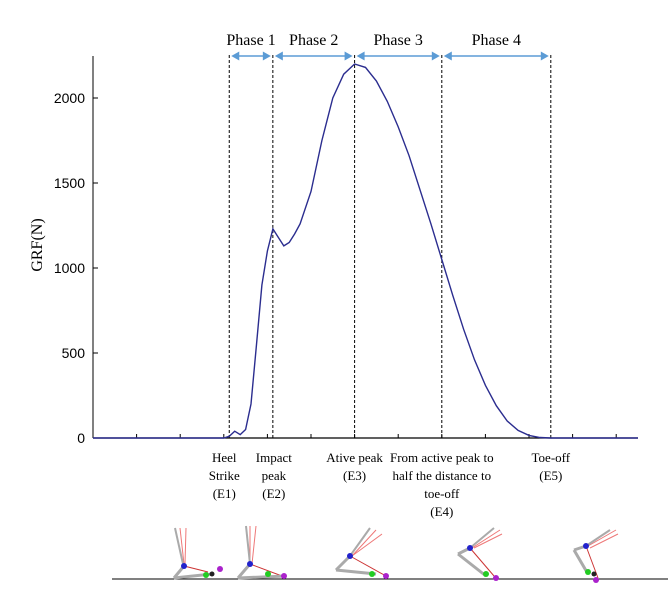  I want to click on event-label-line: (E3), so click(354, 475).